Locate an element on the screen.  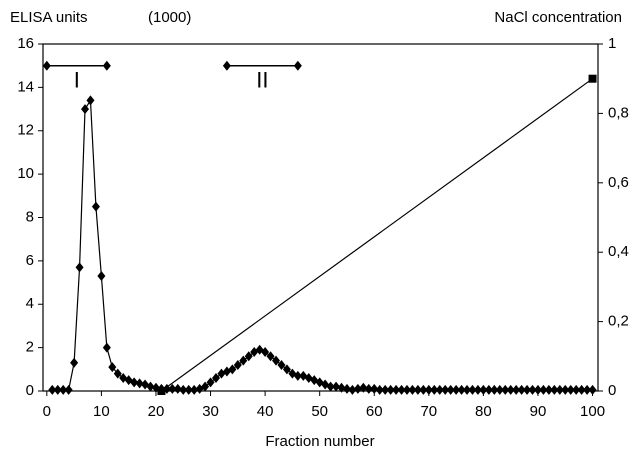
y2-tick-label: 0,8 is located at coordinates (618, 112).